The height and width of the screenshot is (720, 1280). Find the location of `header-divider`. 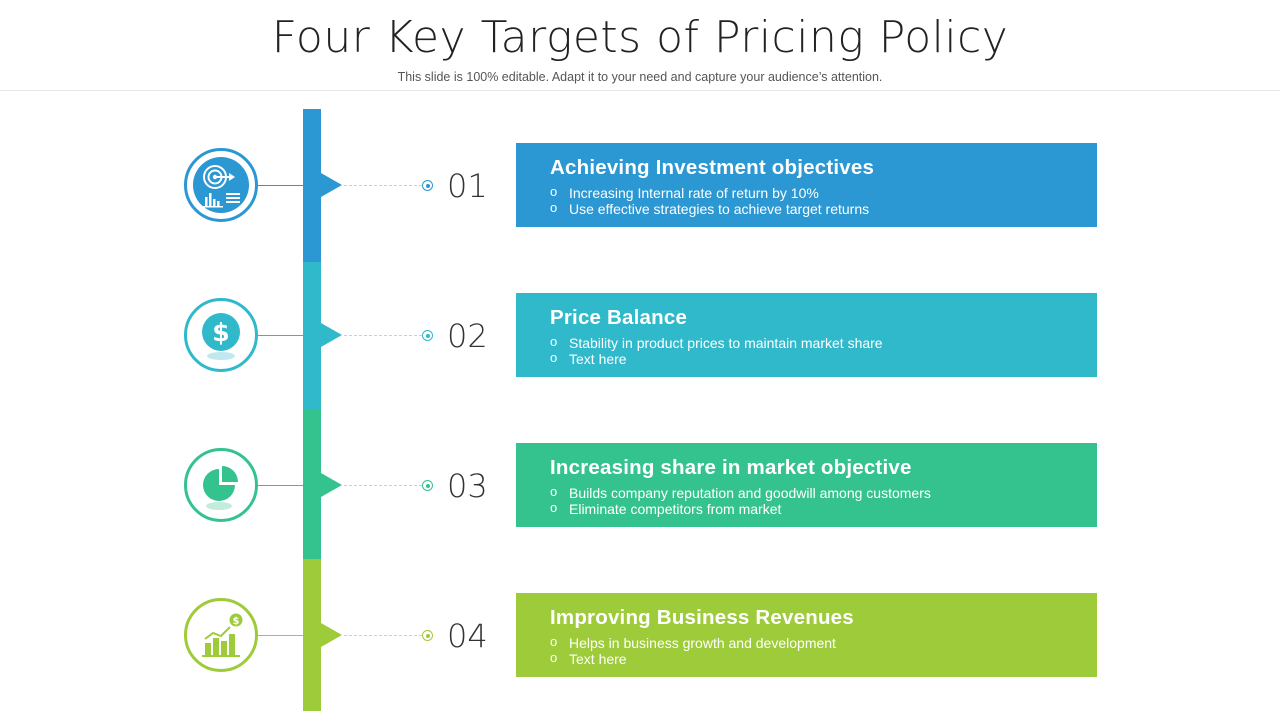

header-divider is located at coordinates (640, 90).